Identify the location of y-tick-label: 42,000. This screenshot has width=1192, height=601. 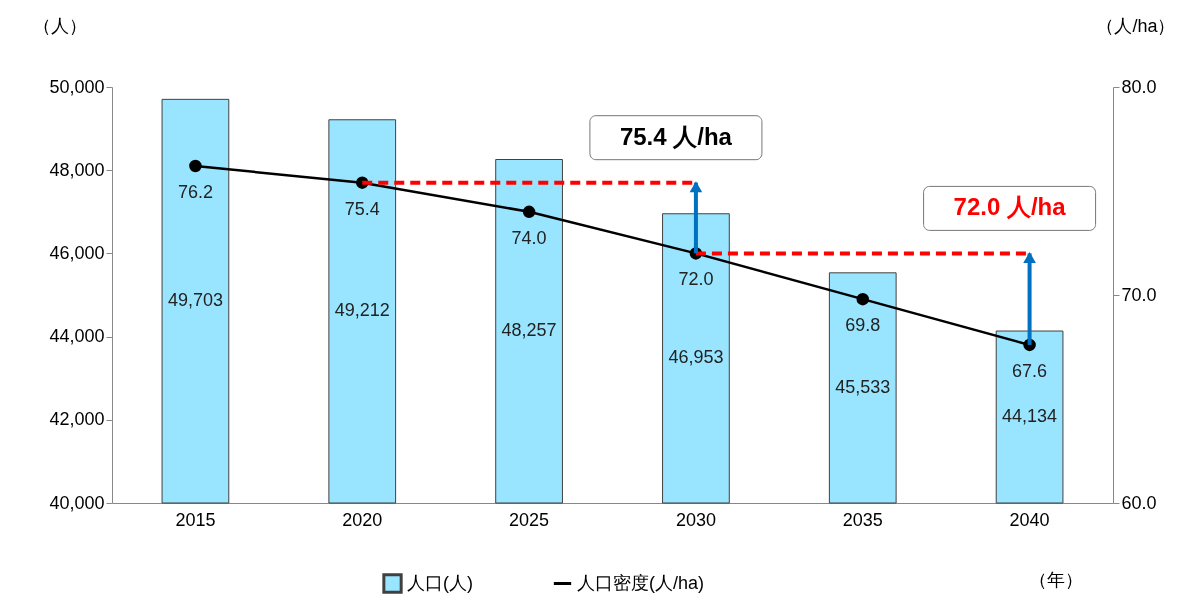
(77, 419).